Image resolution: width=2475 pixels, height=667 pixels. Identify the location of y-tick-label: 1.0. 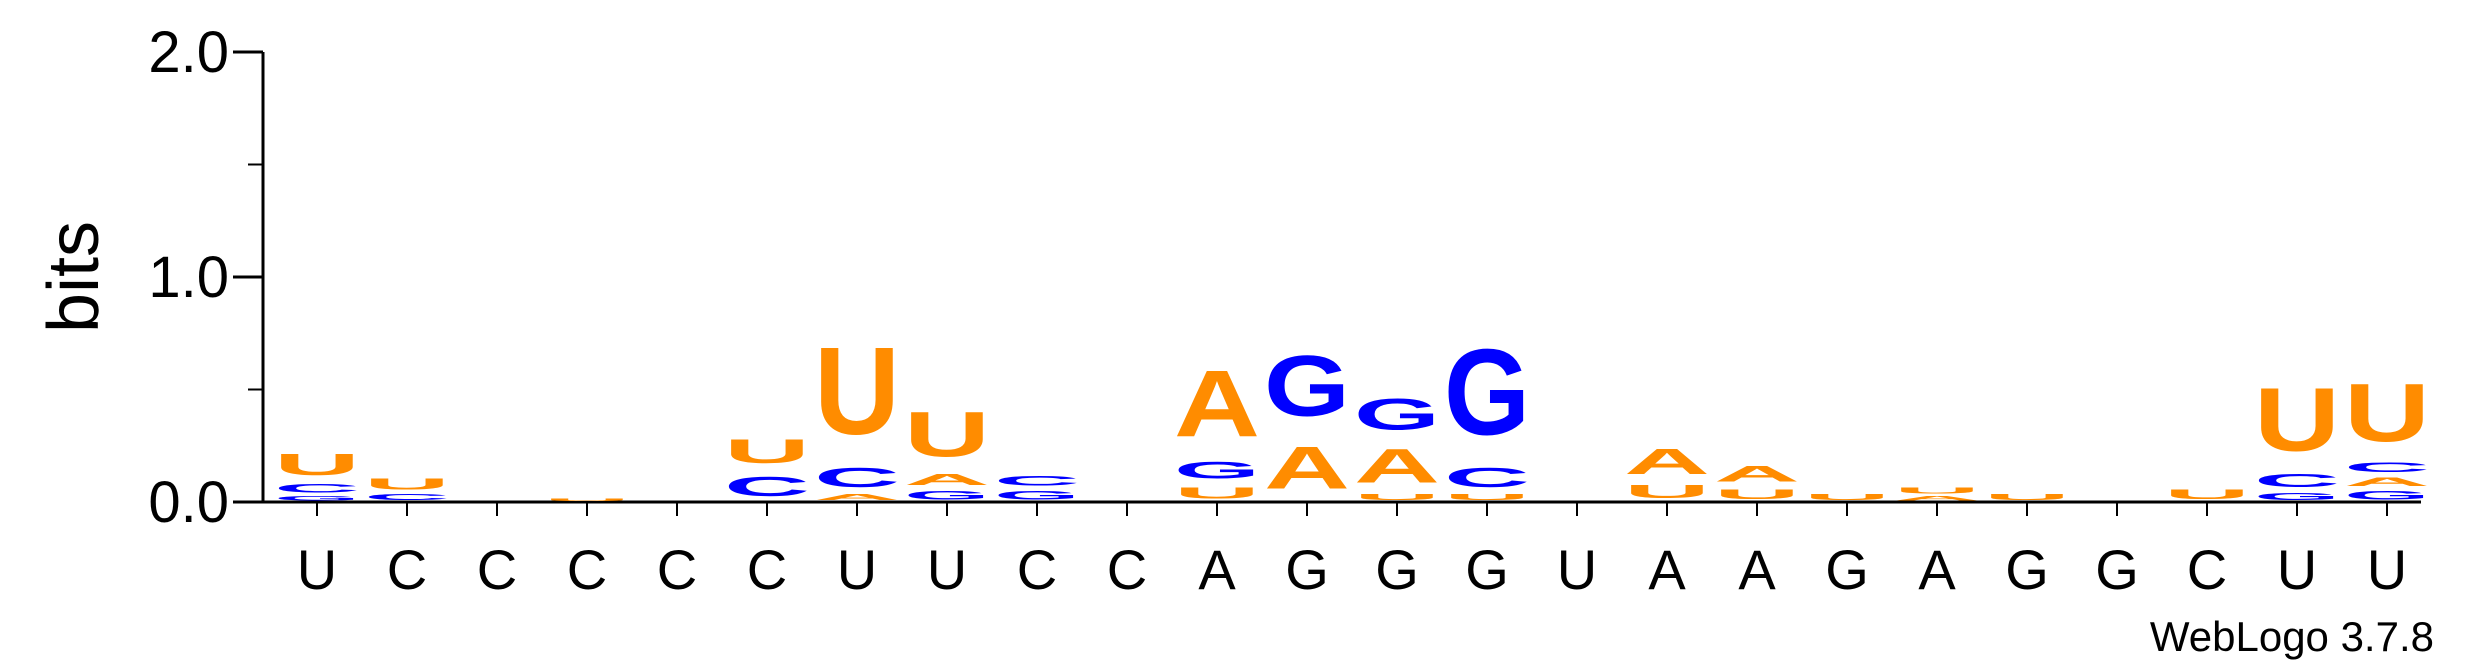
(188, 277).